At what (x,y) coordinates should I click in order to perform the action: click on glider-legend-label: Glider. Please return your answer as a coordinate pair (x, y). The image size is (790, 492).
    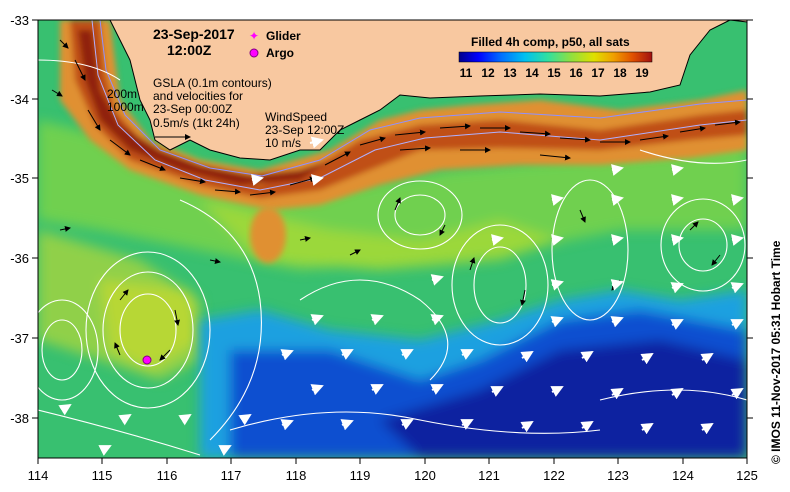
    Looking at the image, I should click on (283, 36).